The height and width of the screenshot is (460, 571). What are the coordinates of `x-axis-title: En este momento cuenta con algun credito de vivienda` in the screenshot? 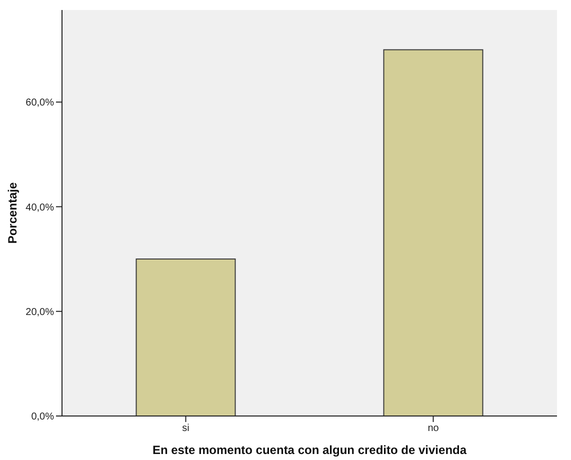 It's located at (309, 450).